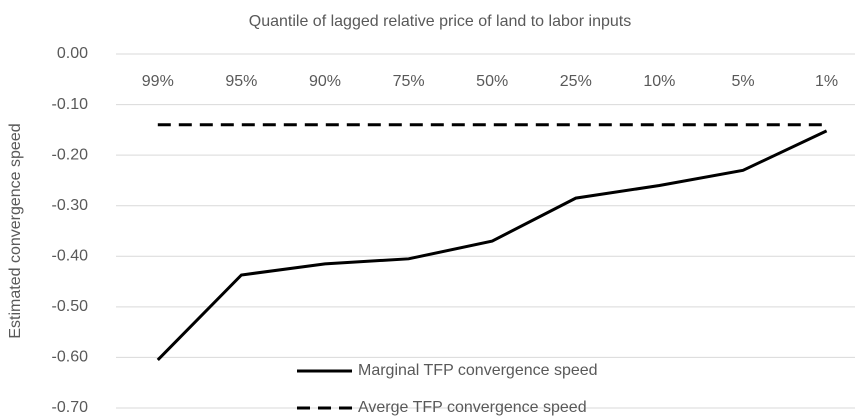 This screenshot has height=419, width=861. What do you see at coordinates (72, 53) in the screenshot?
I see `y-tick-label: 0.00` at bounding box center [72, 53].